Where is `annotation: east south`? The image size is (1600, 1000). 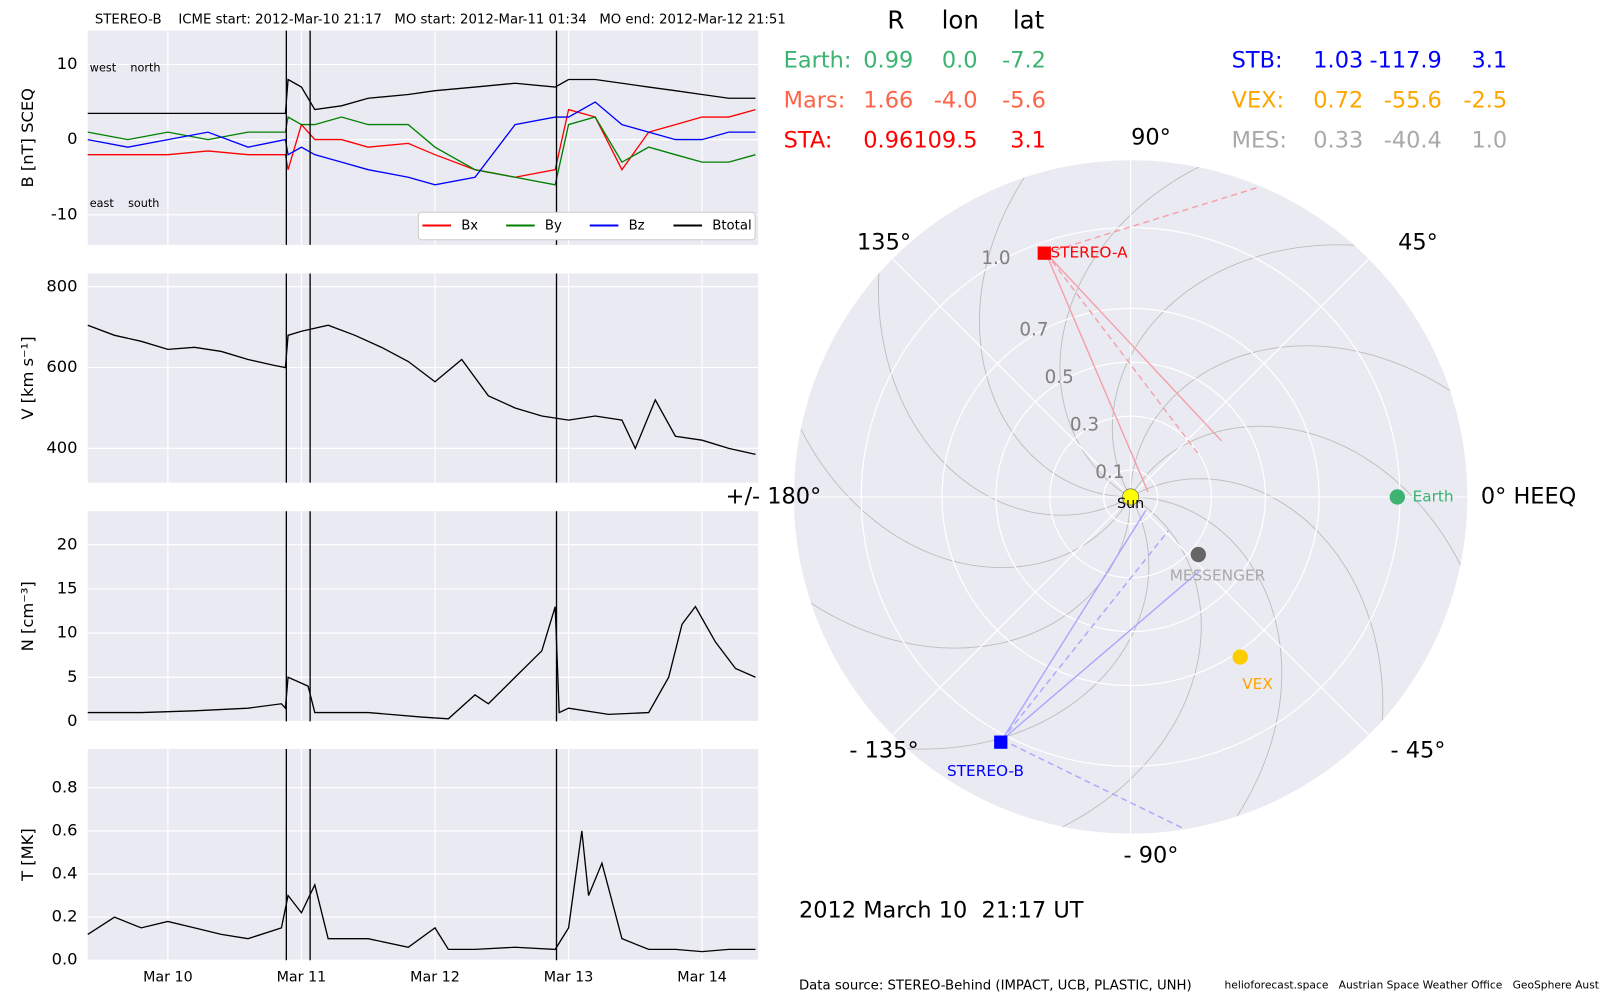 annotation: east south is located at coordinates (125, 203).